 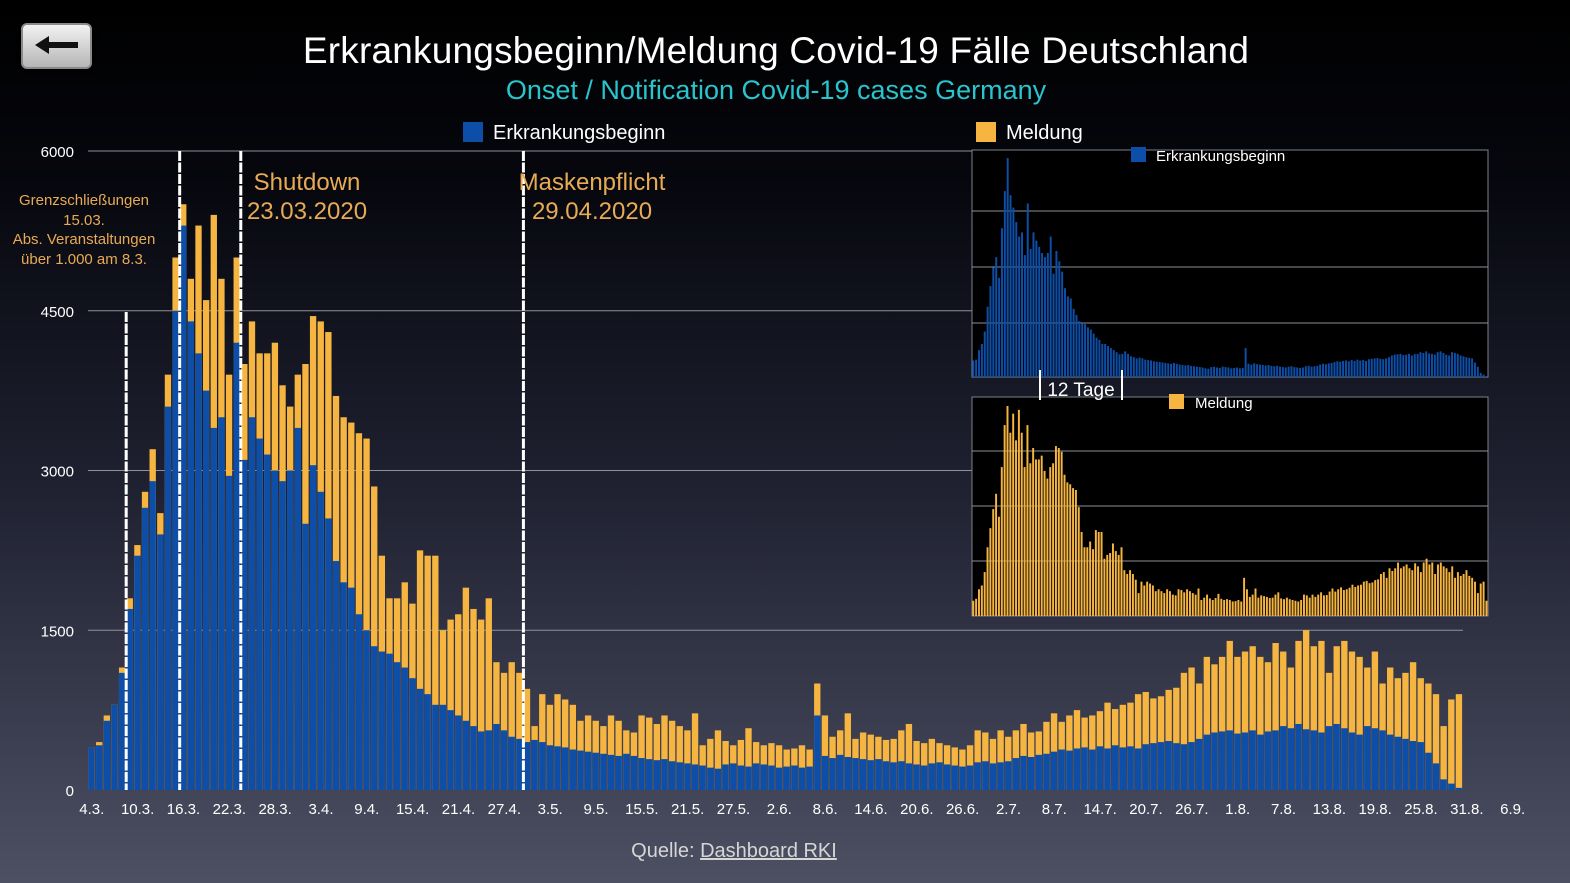 What do you see at coordinates (768, 851) in the screenshot?
I see `source-link: Dashboard RKI` at bounding box center [768, 851].